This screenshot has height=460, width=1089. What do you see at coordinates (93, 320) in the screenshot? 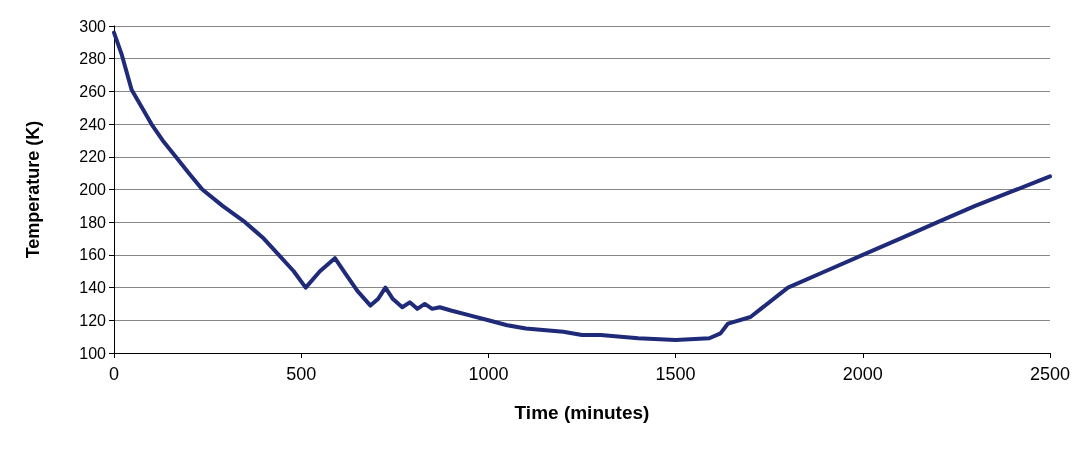
I see `y-tick-label: 120` at bounding box center [93, 320].